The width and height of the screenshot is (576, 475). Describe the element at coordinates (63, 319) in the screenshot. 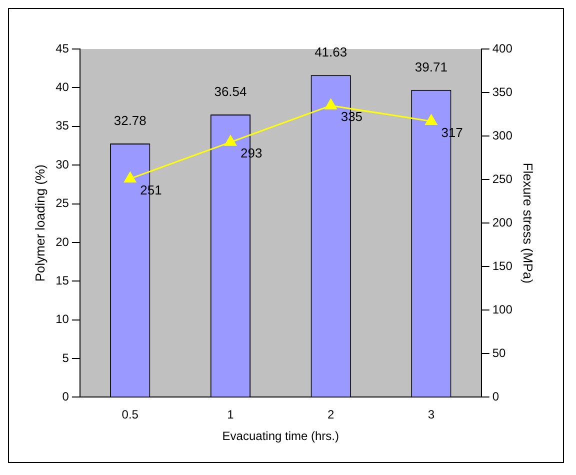

I see `y-tick-label: 10` at that location.